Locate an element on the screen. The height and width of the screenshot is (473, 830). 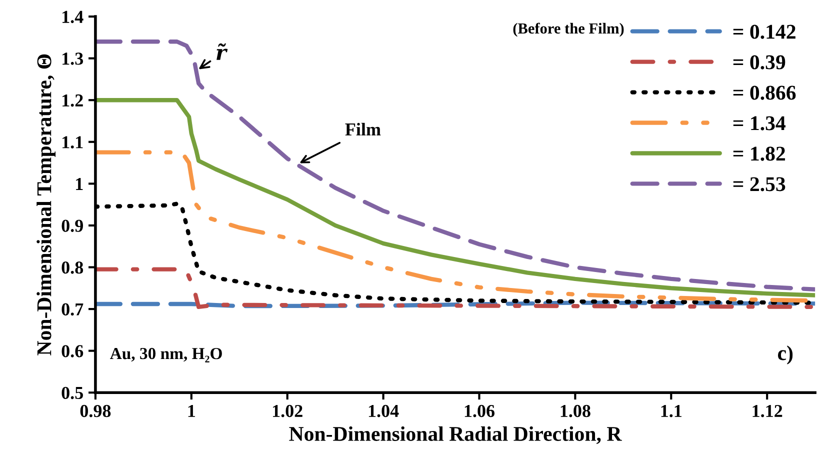
y-tick-label: 1 is located at coordinates (79, 184).